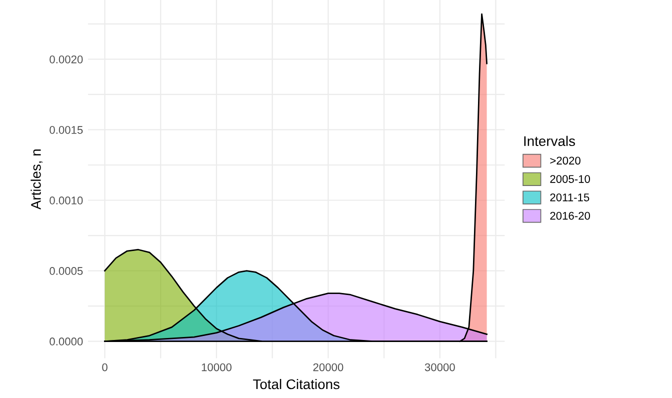  What do you see at coordinates (439, 367) in the screenshot?
I see `x-tick-label: 30000` at bounding box center [439, 367].